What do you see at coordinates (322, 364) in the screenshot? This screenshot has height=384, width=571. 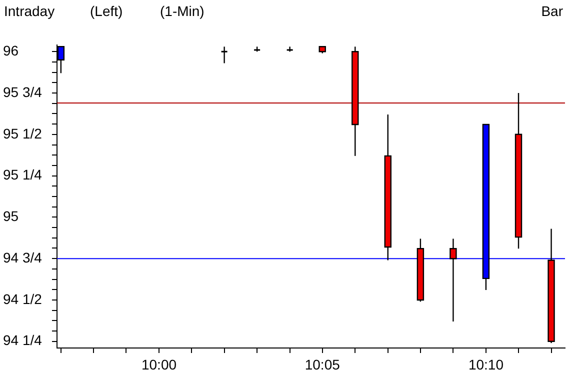 I see `x-tick-label: 10:05` at bounding box center [322, 364].